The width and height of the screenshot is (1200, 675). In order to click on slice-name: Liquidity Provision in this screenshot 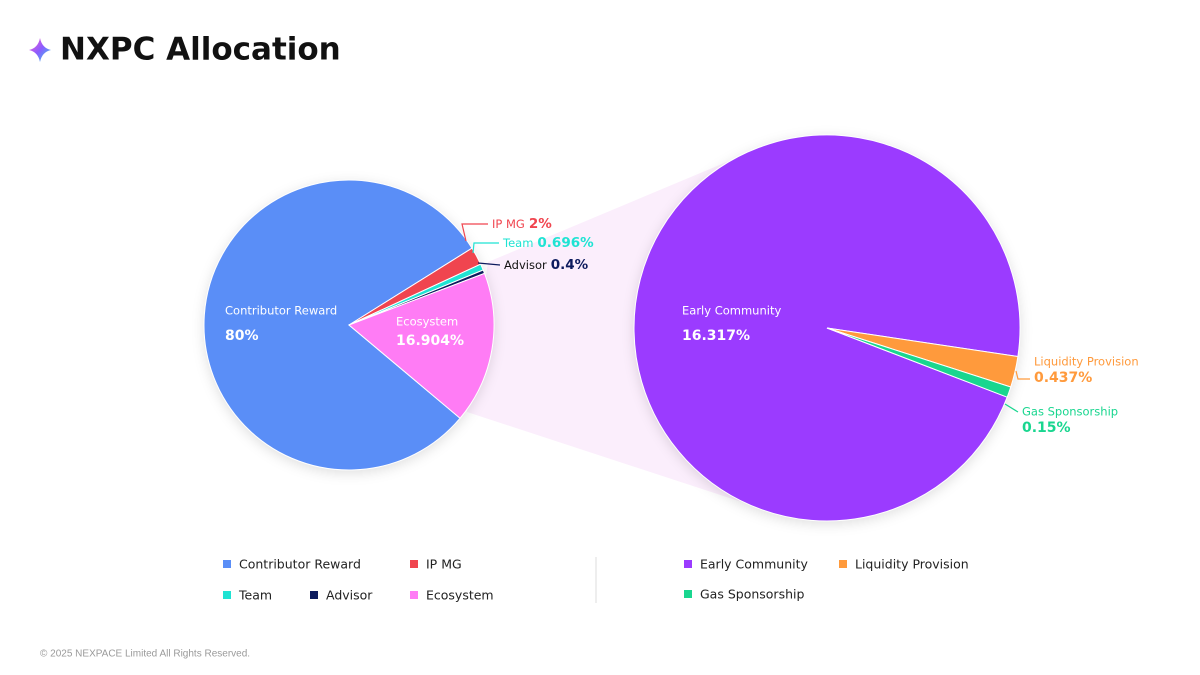, I will do `click(1086, 362)`.